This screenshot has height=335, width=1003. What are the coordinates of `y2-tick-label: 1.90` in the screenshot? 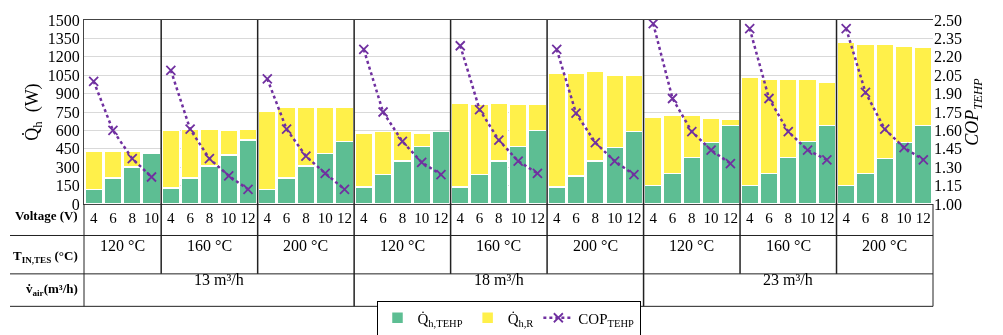 It's located at (948, 94).